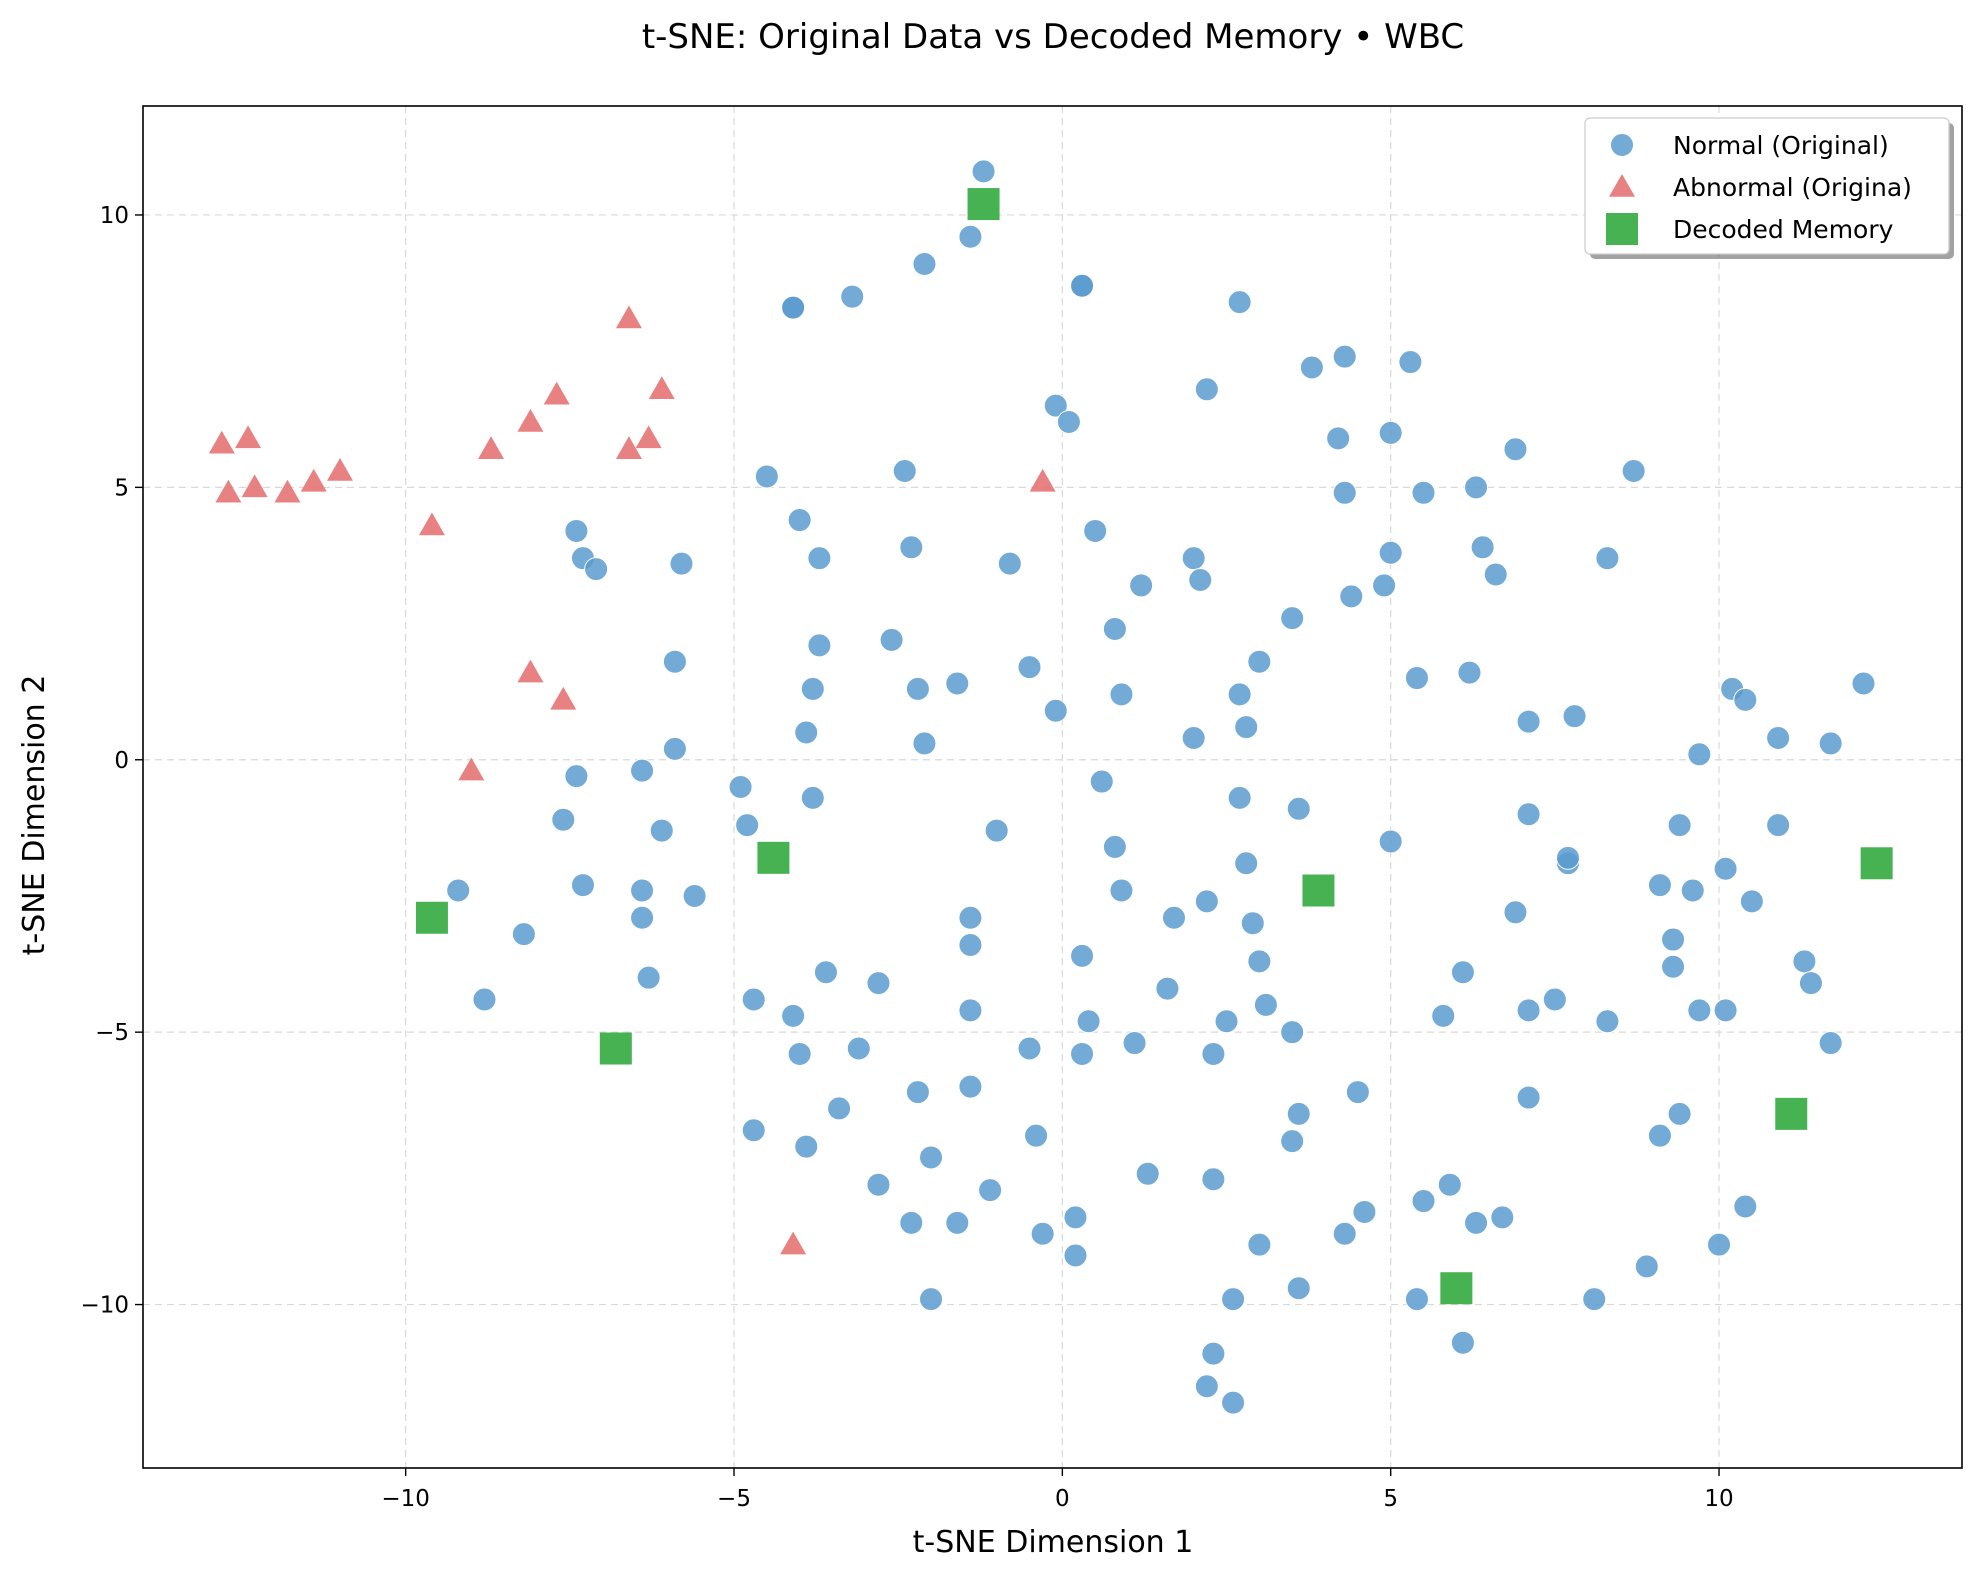 The width and height of the screenshot is (1979, 1579). I want to click on legend-square-marker, so click(1622, 229).